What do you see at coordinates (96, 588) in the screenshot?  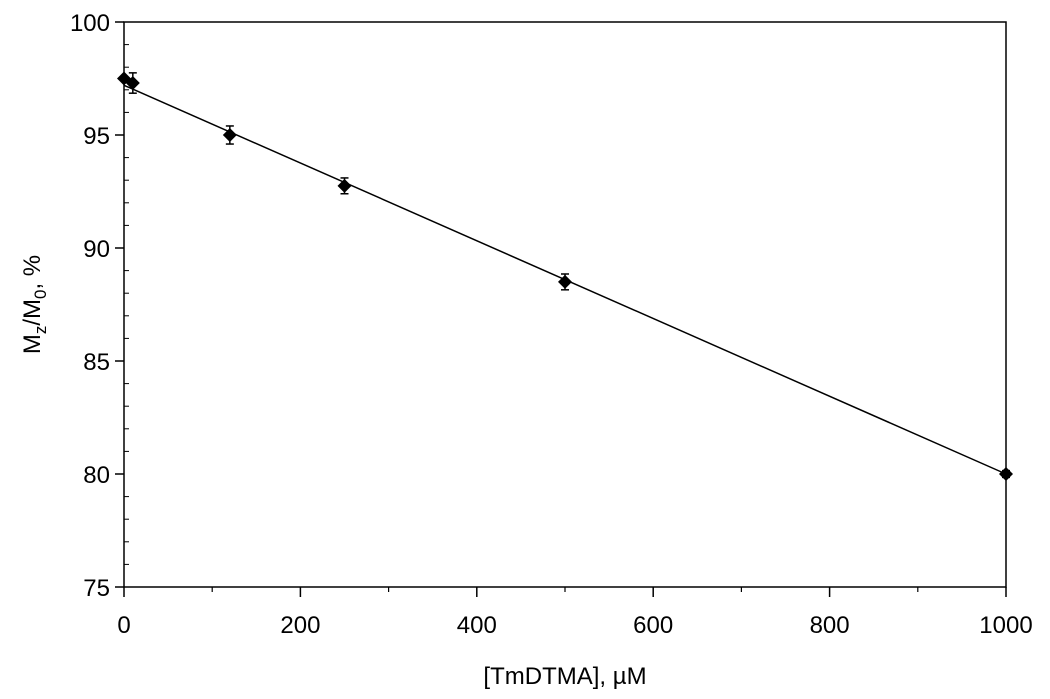 I see `y-tick-label: 75` at bounding box center [96, 588].